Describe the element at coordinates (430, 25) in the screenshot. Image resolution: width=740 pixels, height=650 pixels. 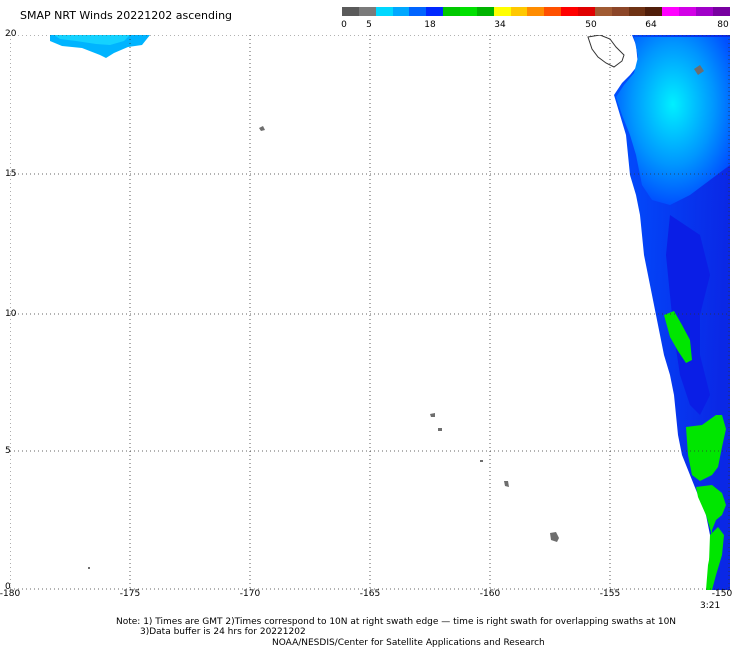
I see `colorbar-tick-18: 18` at that location.